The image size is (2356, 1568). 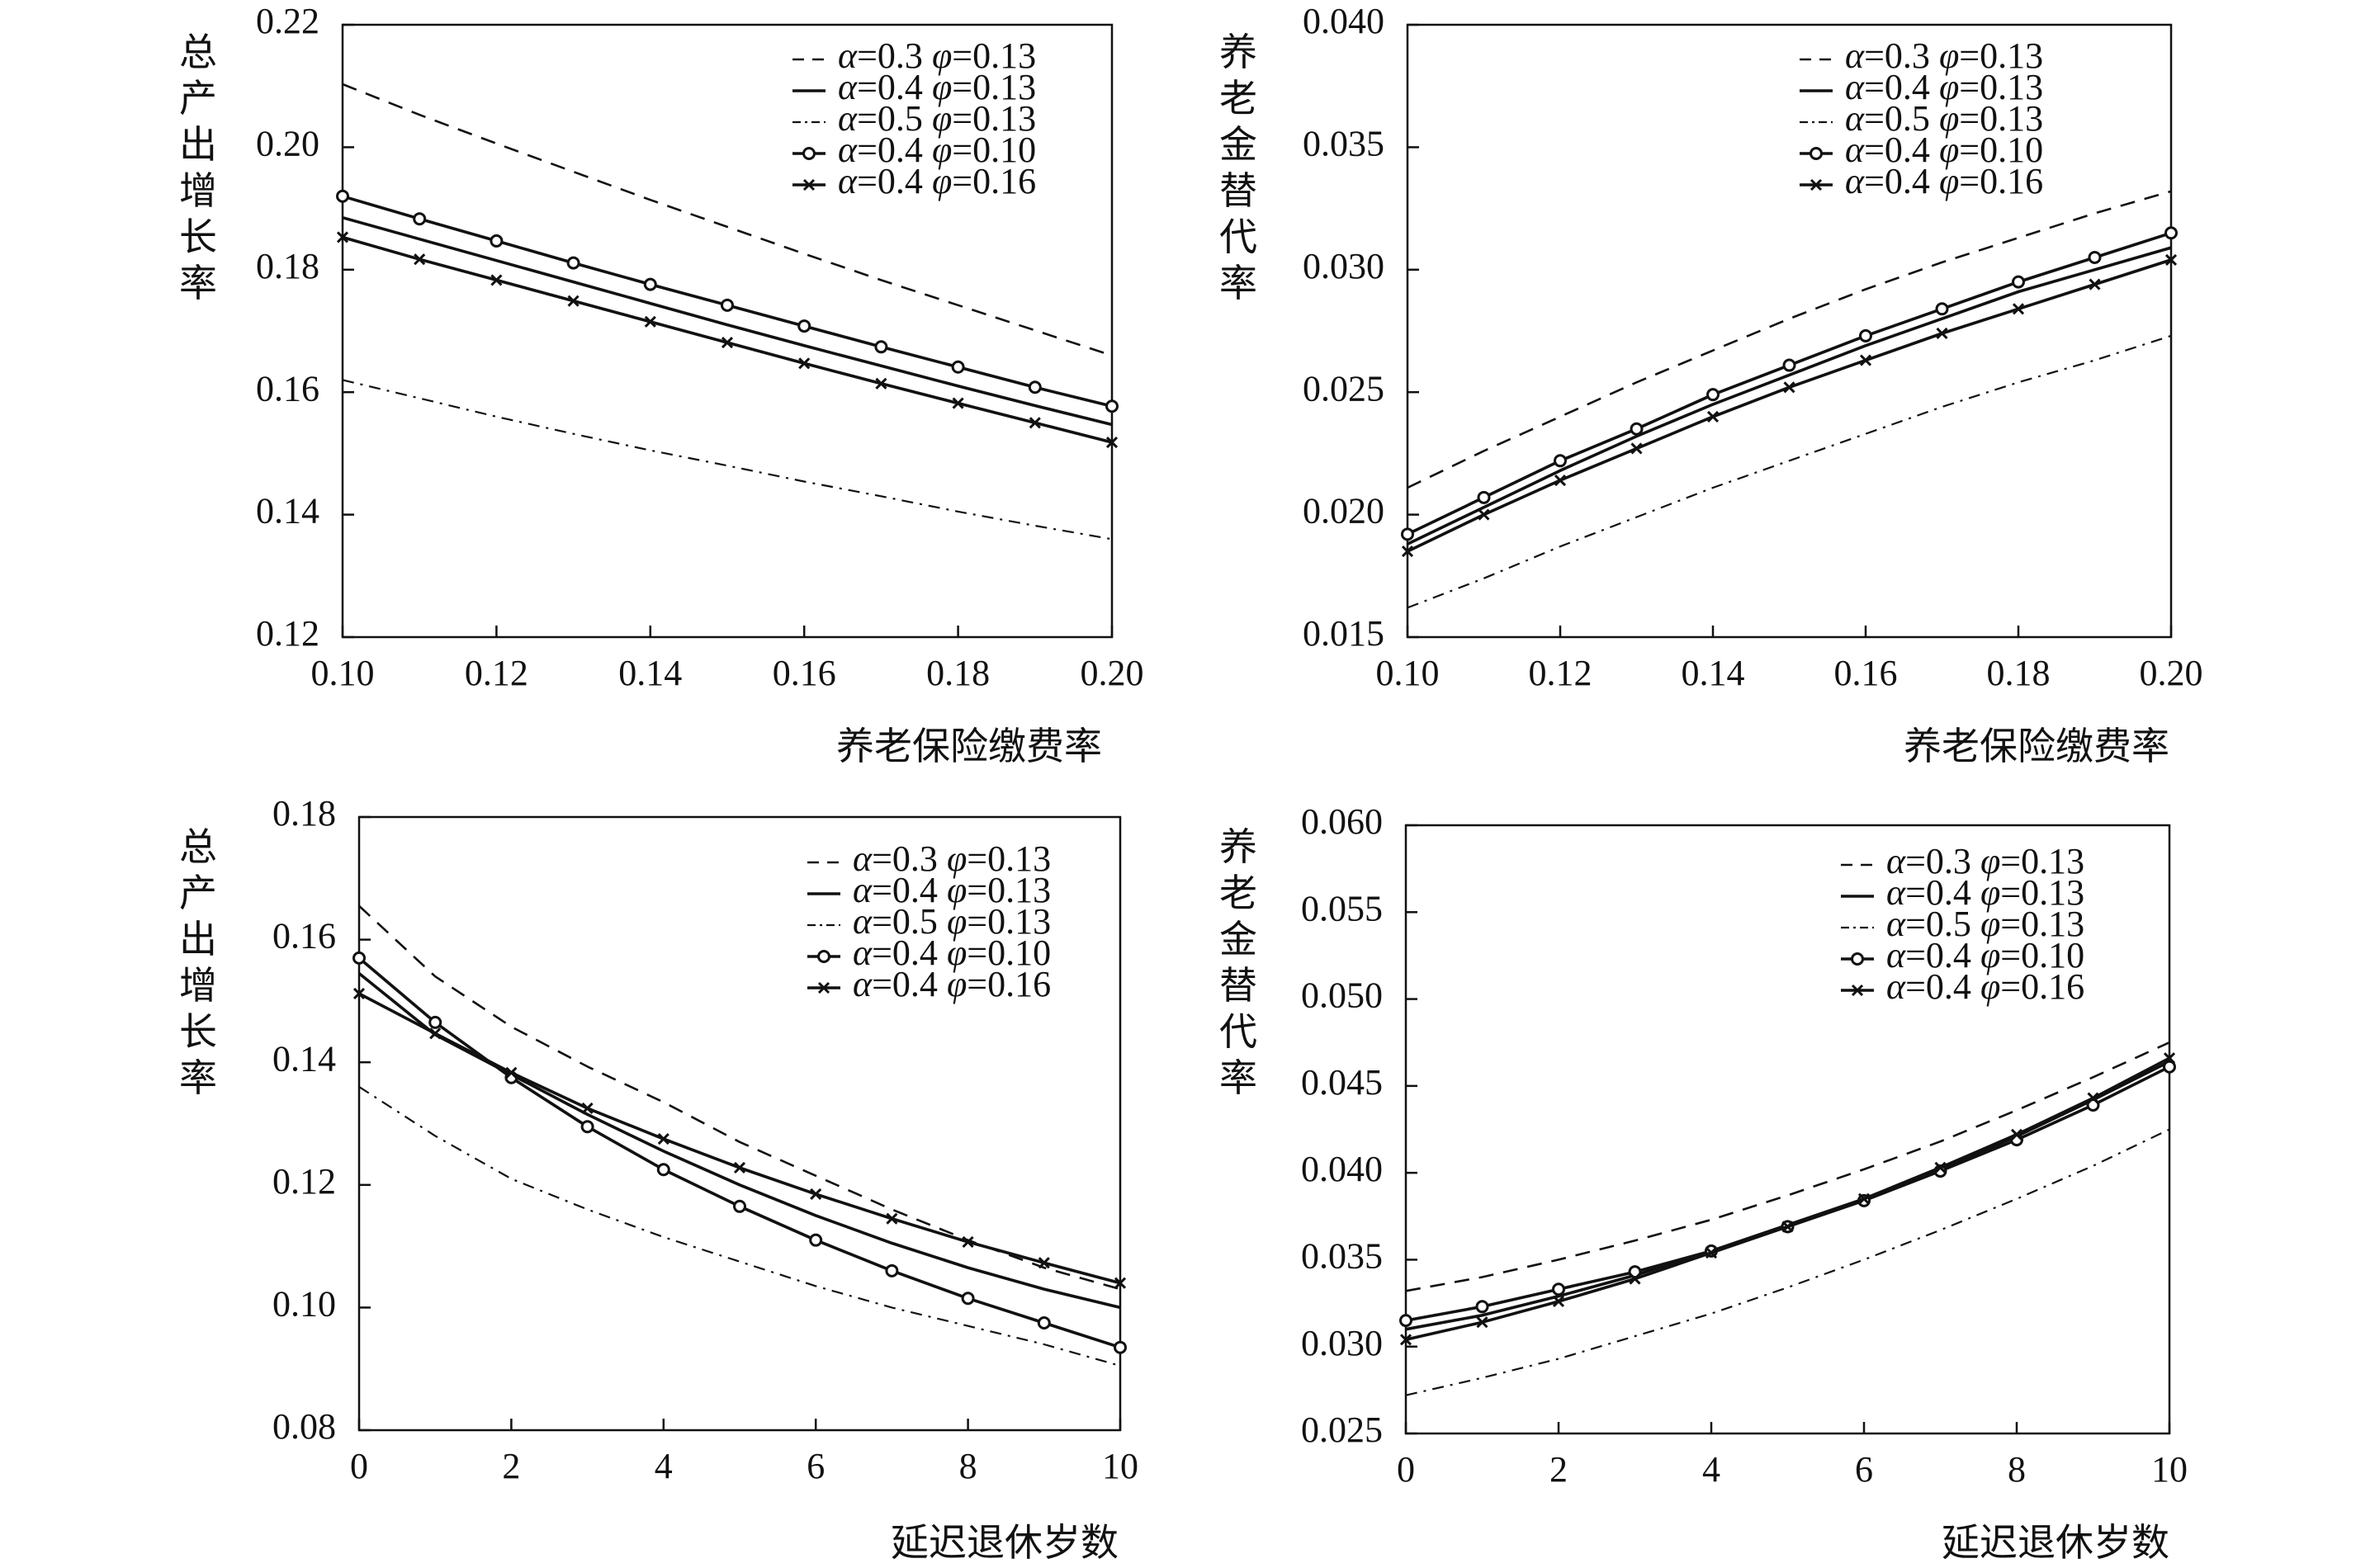 What do you see at coordinates (1342, 996) in the screenshot?
I see `y-tick-label: 0.050` at bounding box center [1342, 996].